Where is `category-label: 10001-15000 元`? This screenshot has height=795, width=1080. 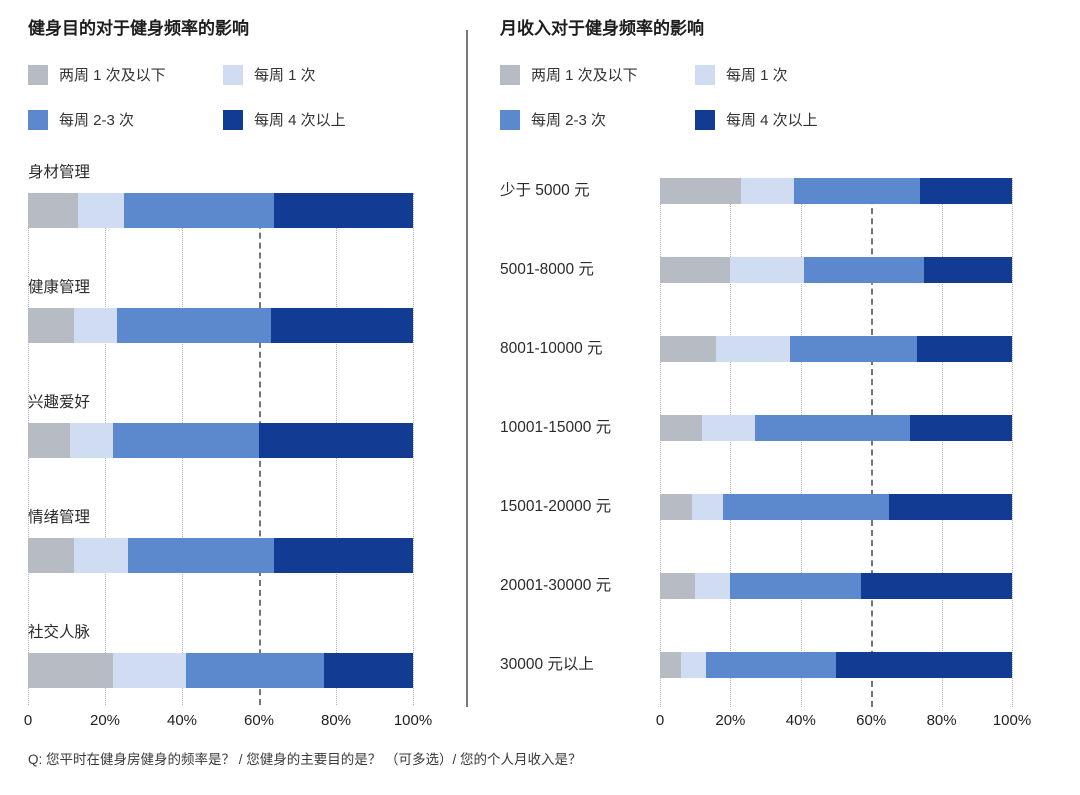 category-label: 10001-15000 元 is located at coordinates (556, 427).